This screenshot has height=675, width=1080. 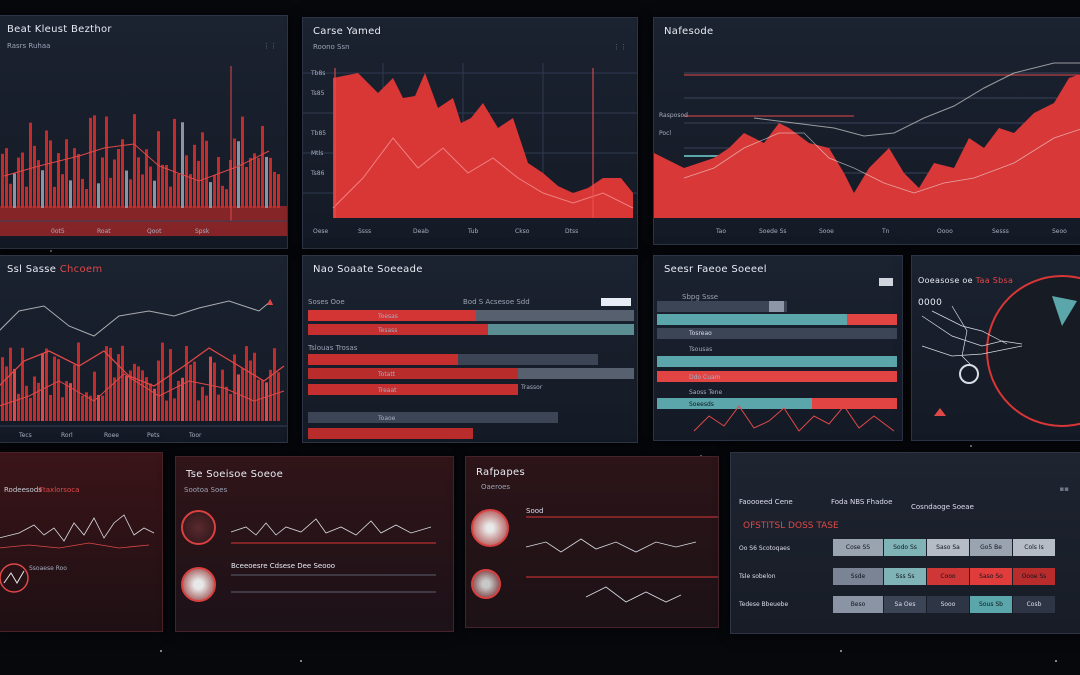 What do you see at coordinates (858, 604) in the screenshot?
I see `table-cell: Beso` at bounding box center [858, 604].